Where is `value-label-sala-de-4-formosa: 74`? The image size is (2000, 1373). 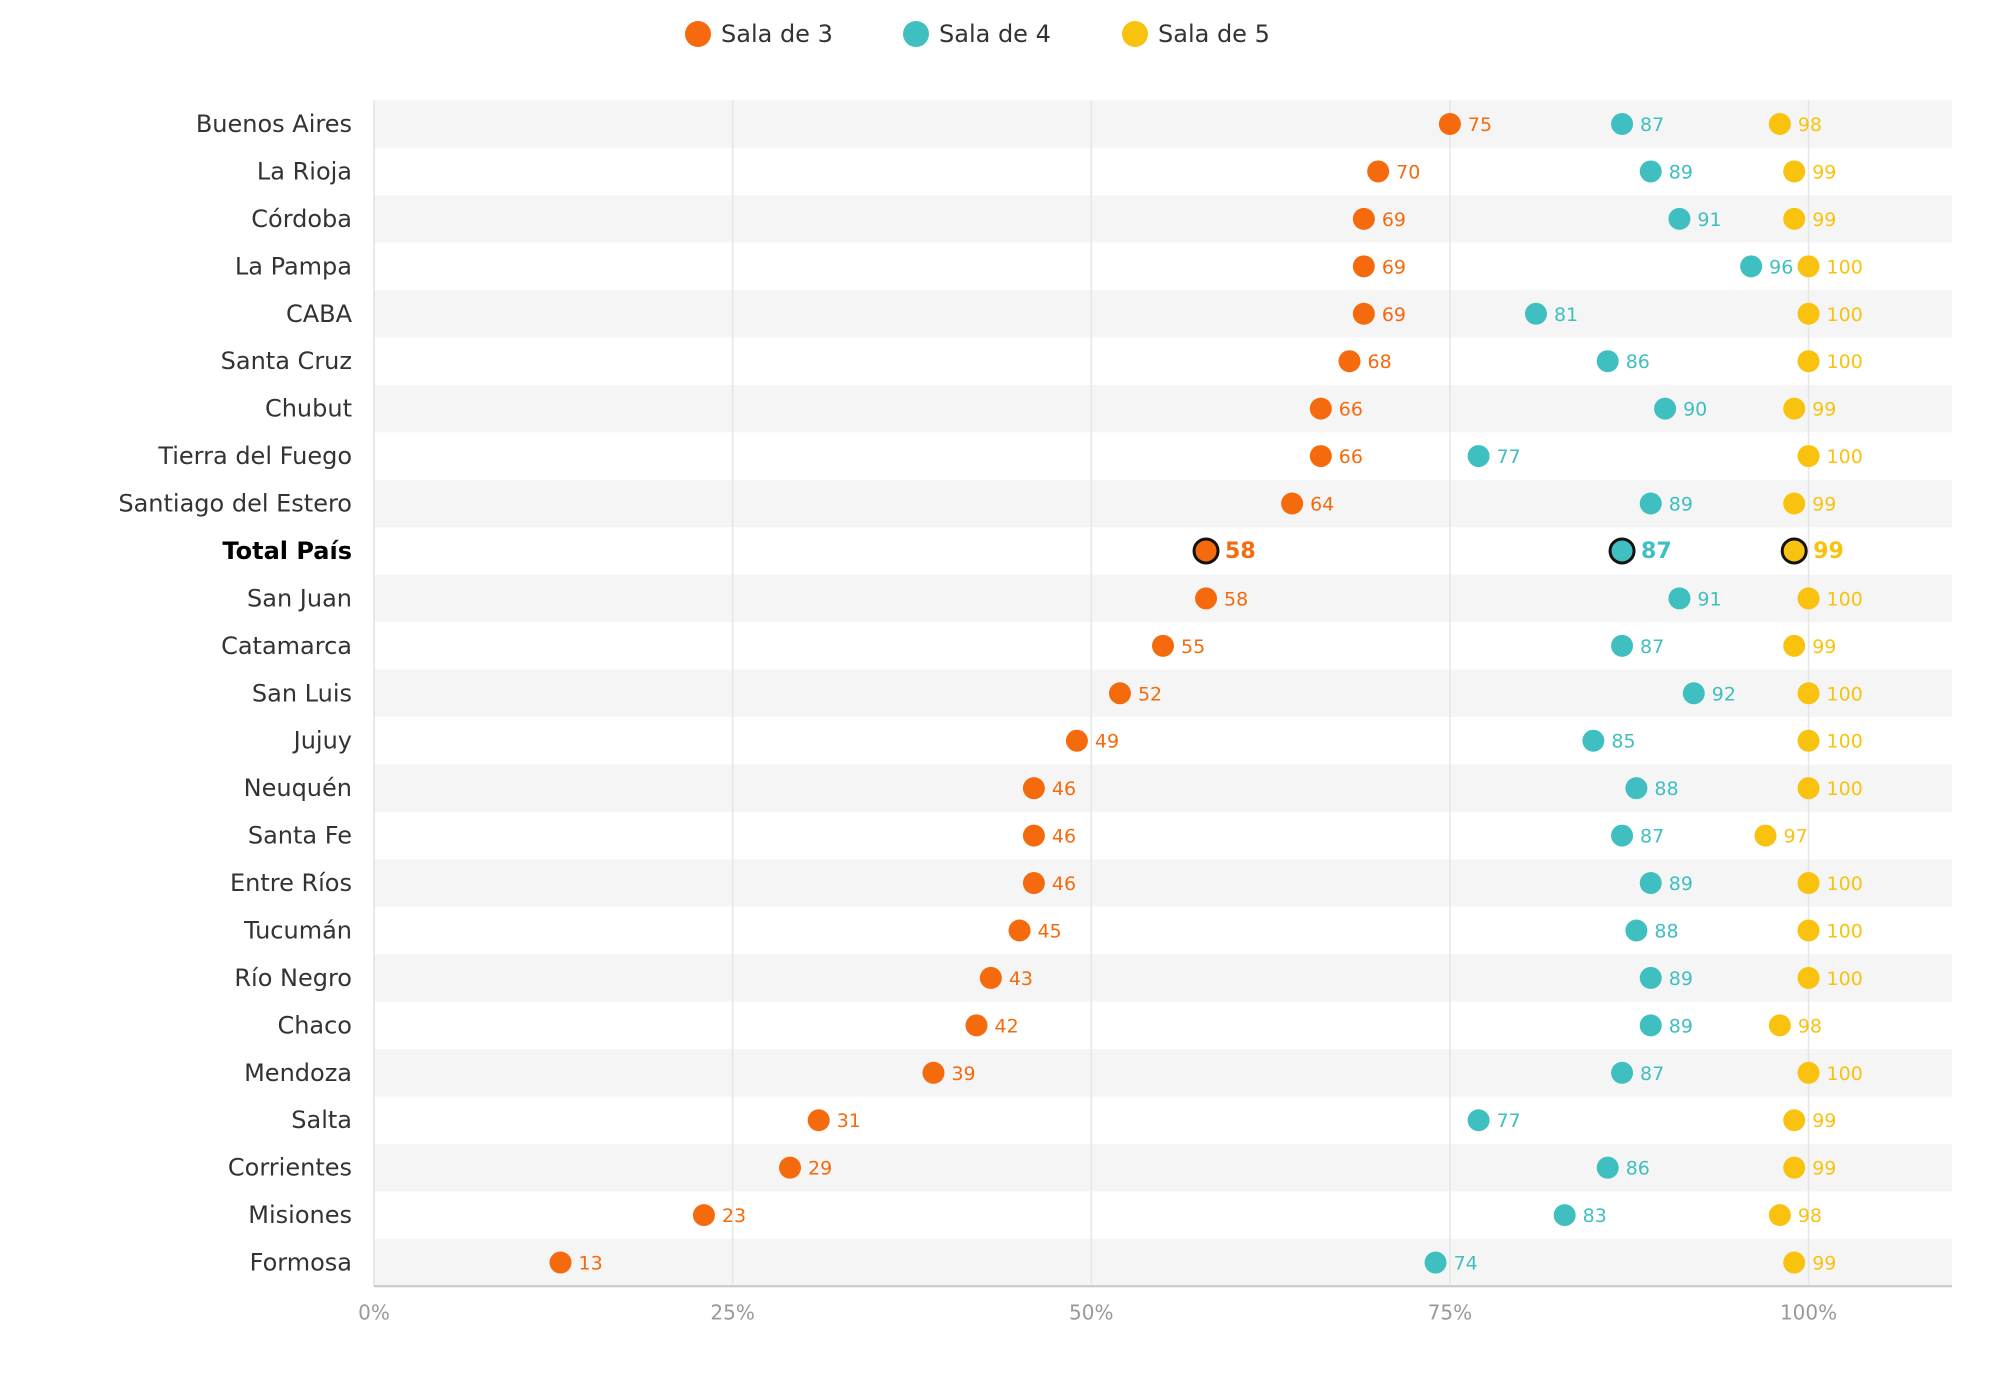 value-label-sala-de-4-formosa: 74 is located at coordinates (1466, 1264).